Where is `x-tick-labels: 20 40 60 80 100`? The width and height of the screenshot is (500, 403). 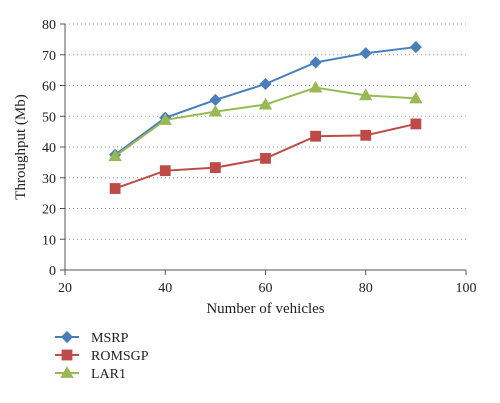
x-tick-labels: 20 40 60 80 100 is located at coordinates (267, 288).